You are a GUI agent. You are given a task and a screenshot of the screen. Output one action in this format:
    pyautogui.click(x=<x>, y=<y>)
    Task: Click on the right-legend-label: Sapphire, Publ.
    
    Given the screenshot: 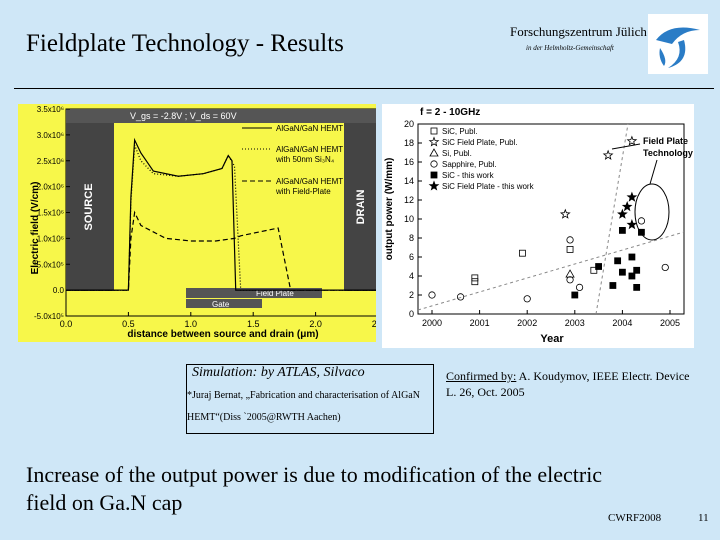 What is the action you would take?
    pyautogui.click(x=469, y=164)
    